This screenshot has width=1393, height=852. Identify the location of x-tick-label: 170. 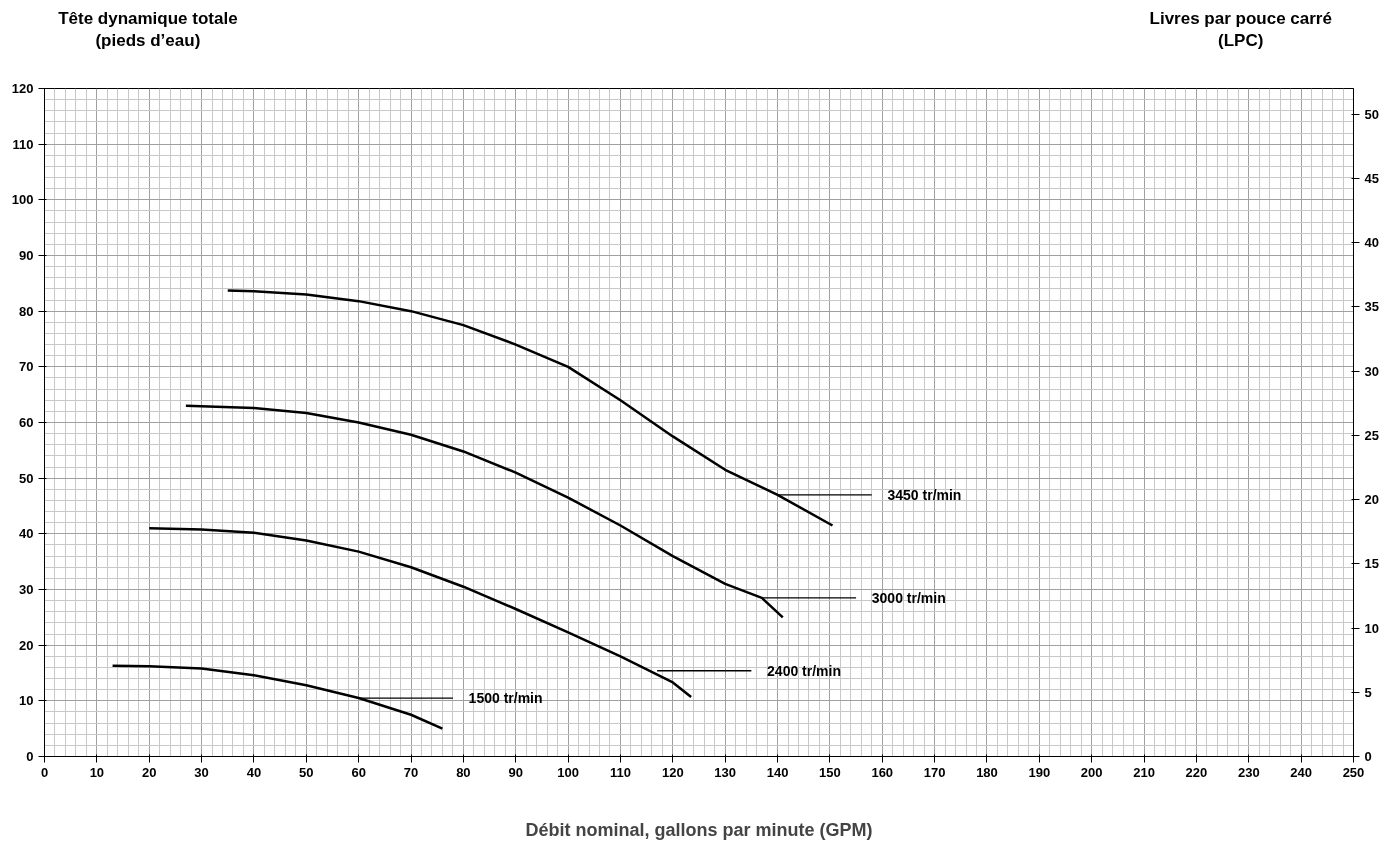
(934, 772).